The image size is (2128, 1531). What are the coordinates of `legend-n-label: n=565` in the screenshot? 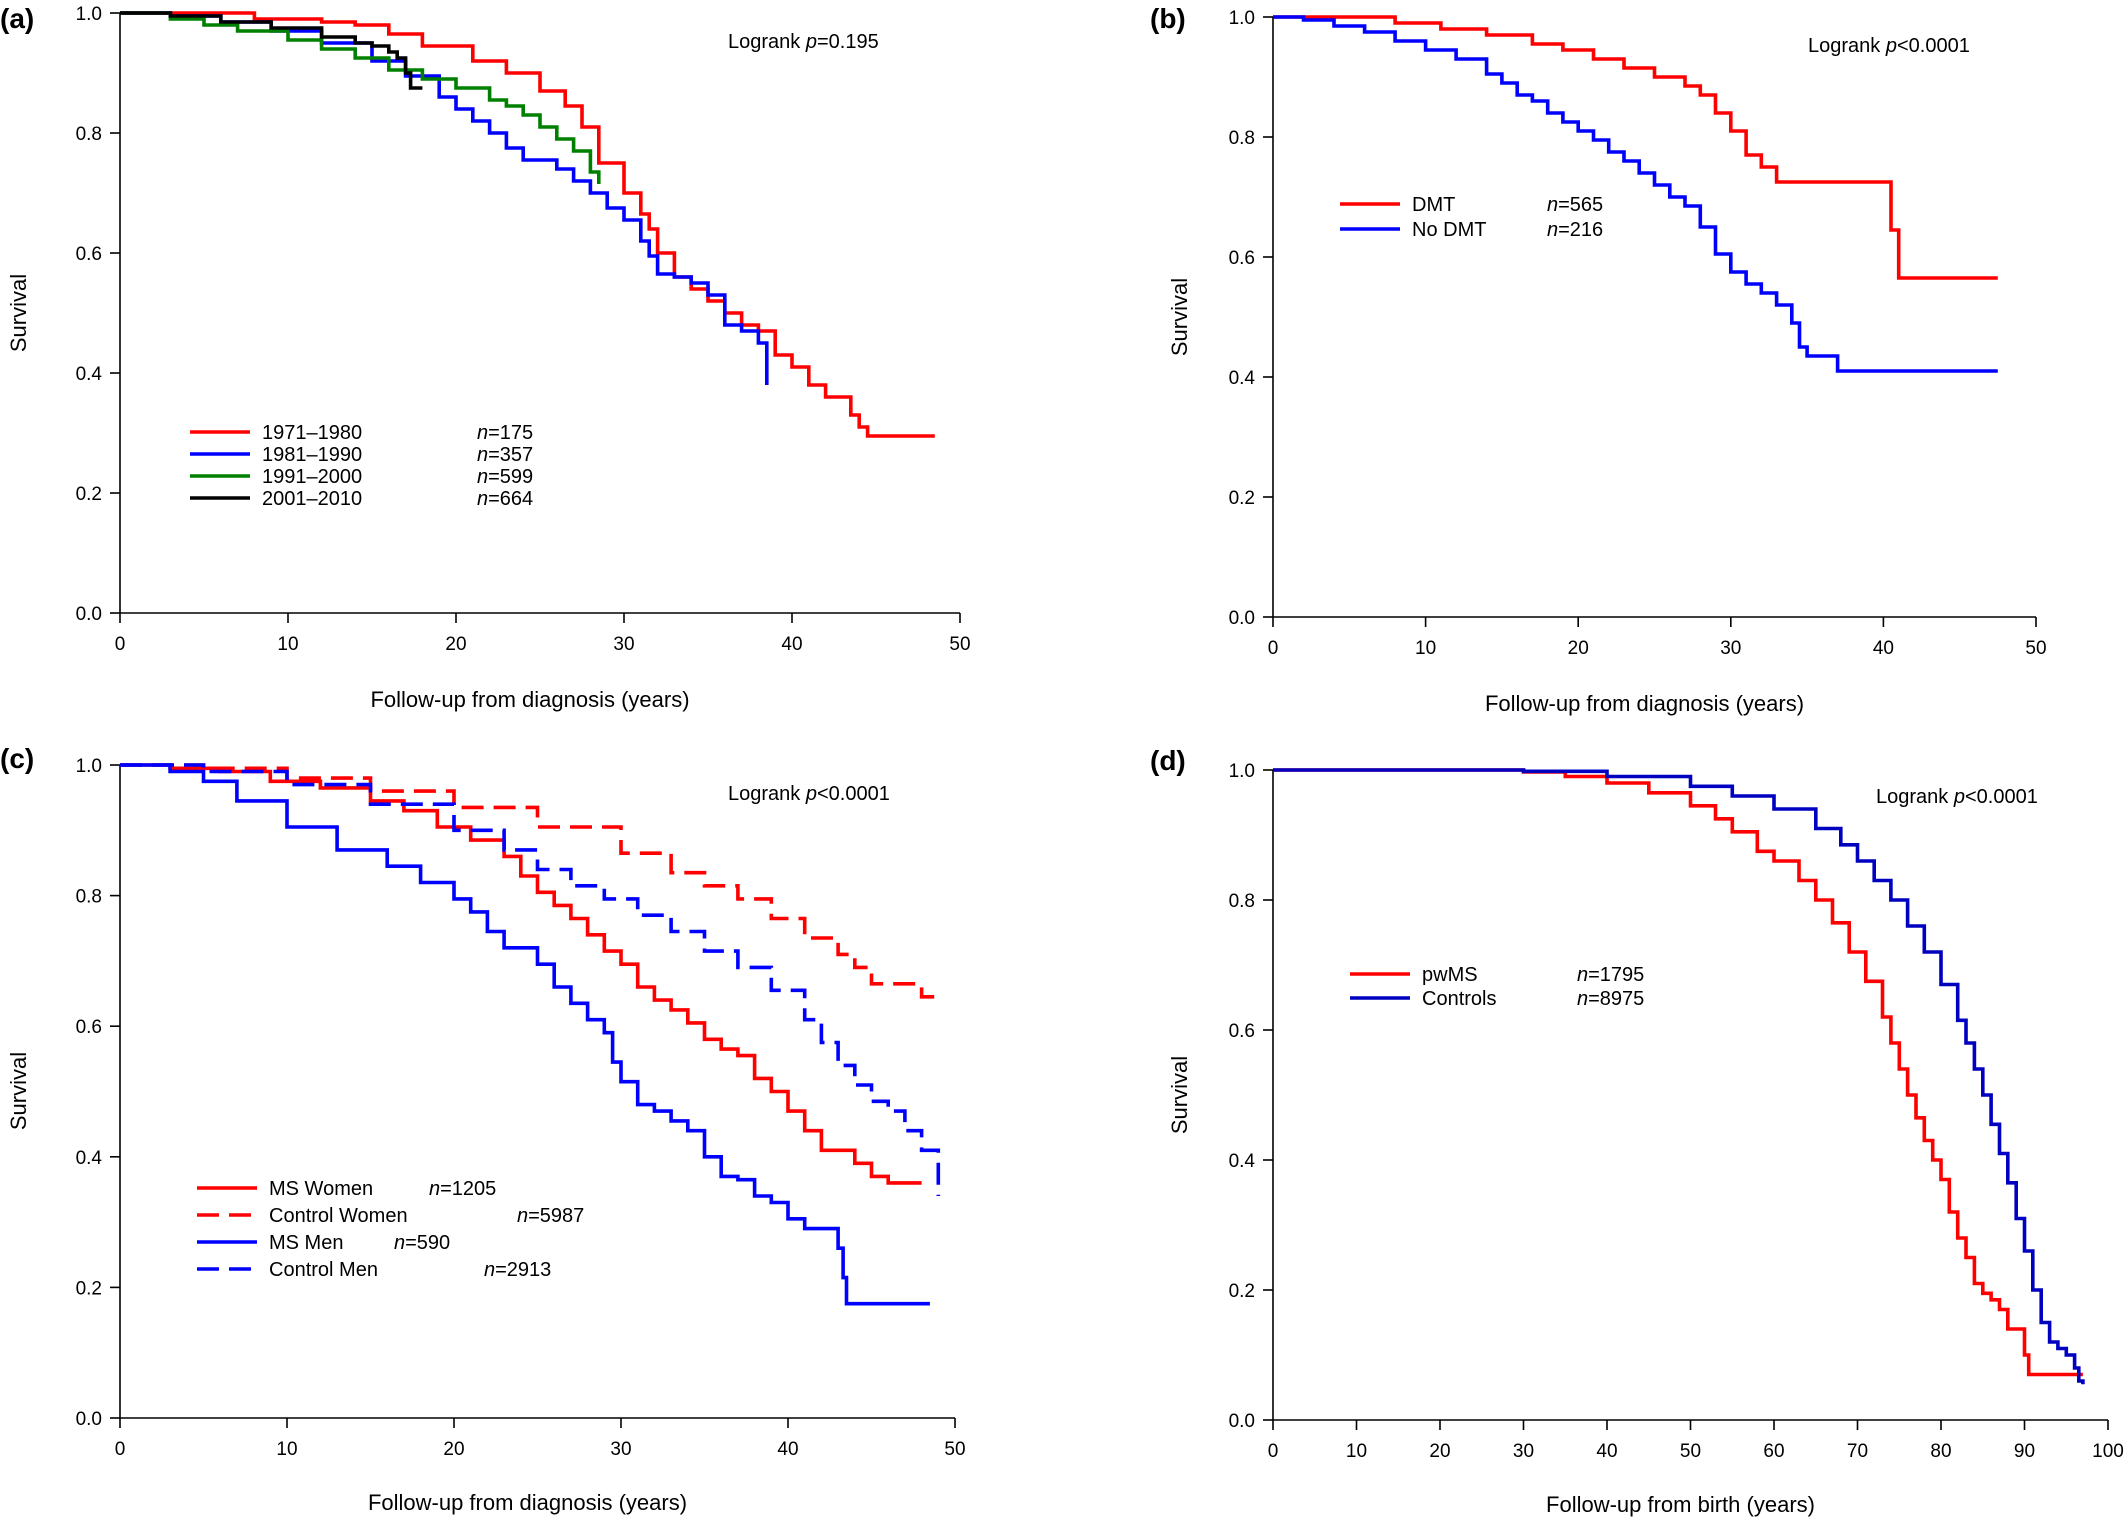 It's located at (1575, 205).